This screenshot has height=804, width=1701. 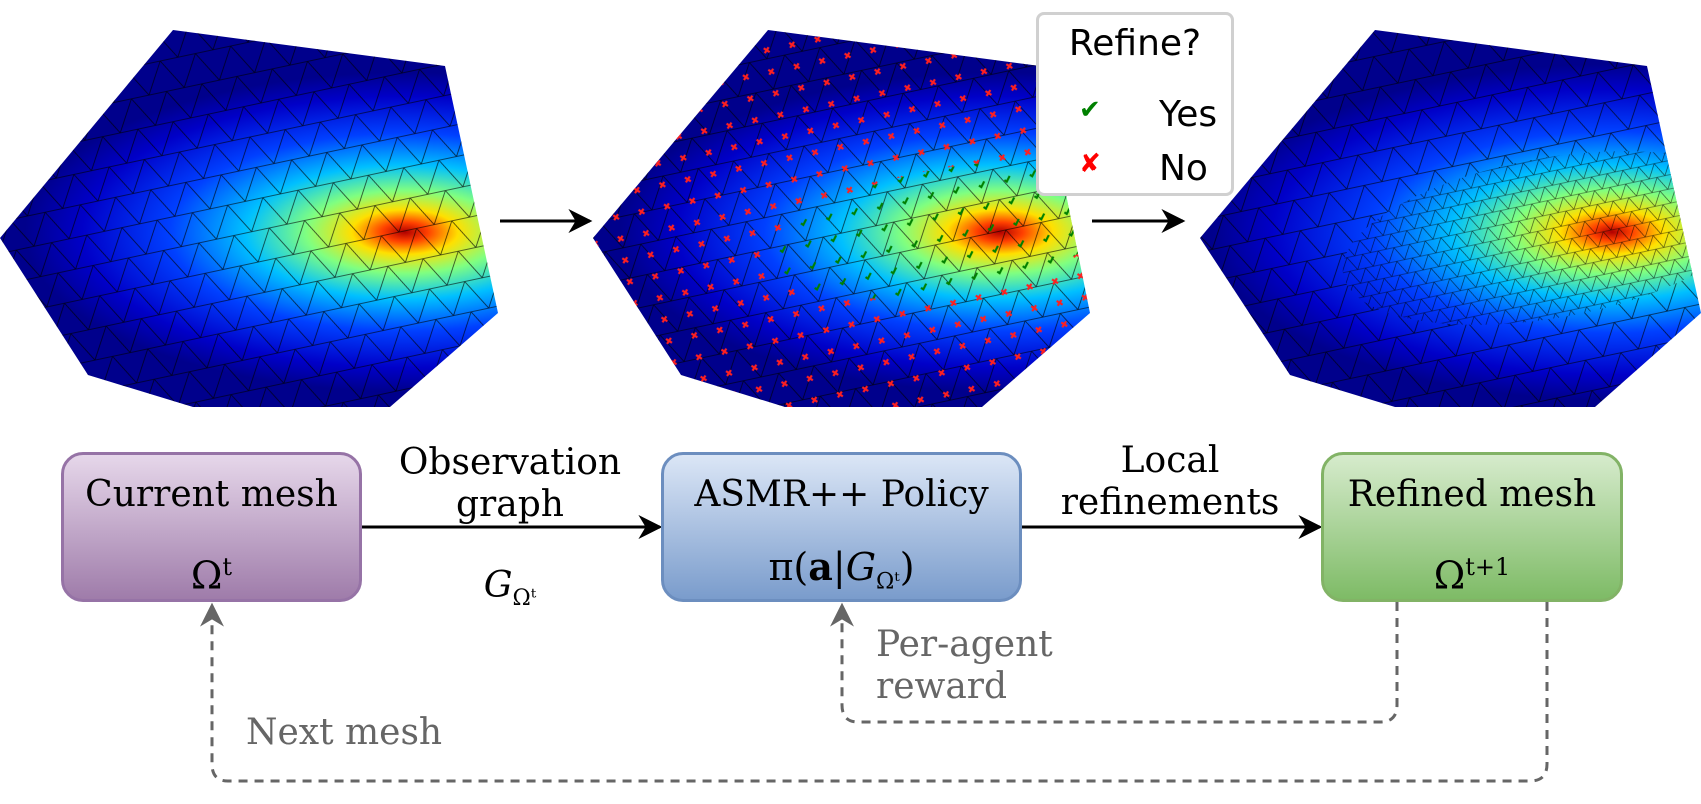 What do you see at coordinates (1090, 110) in the screenshot?
I see `check-mark-icon: ✔` at bounding box center [1090, 110].